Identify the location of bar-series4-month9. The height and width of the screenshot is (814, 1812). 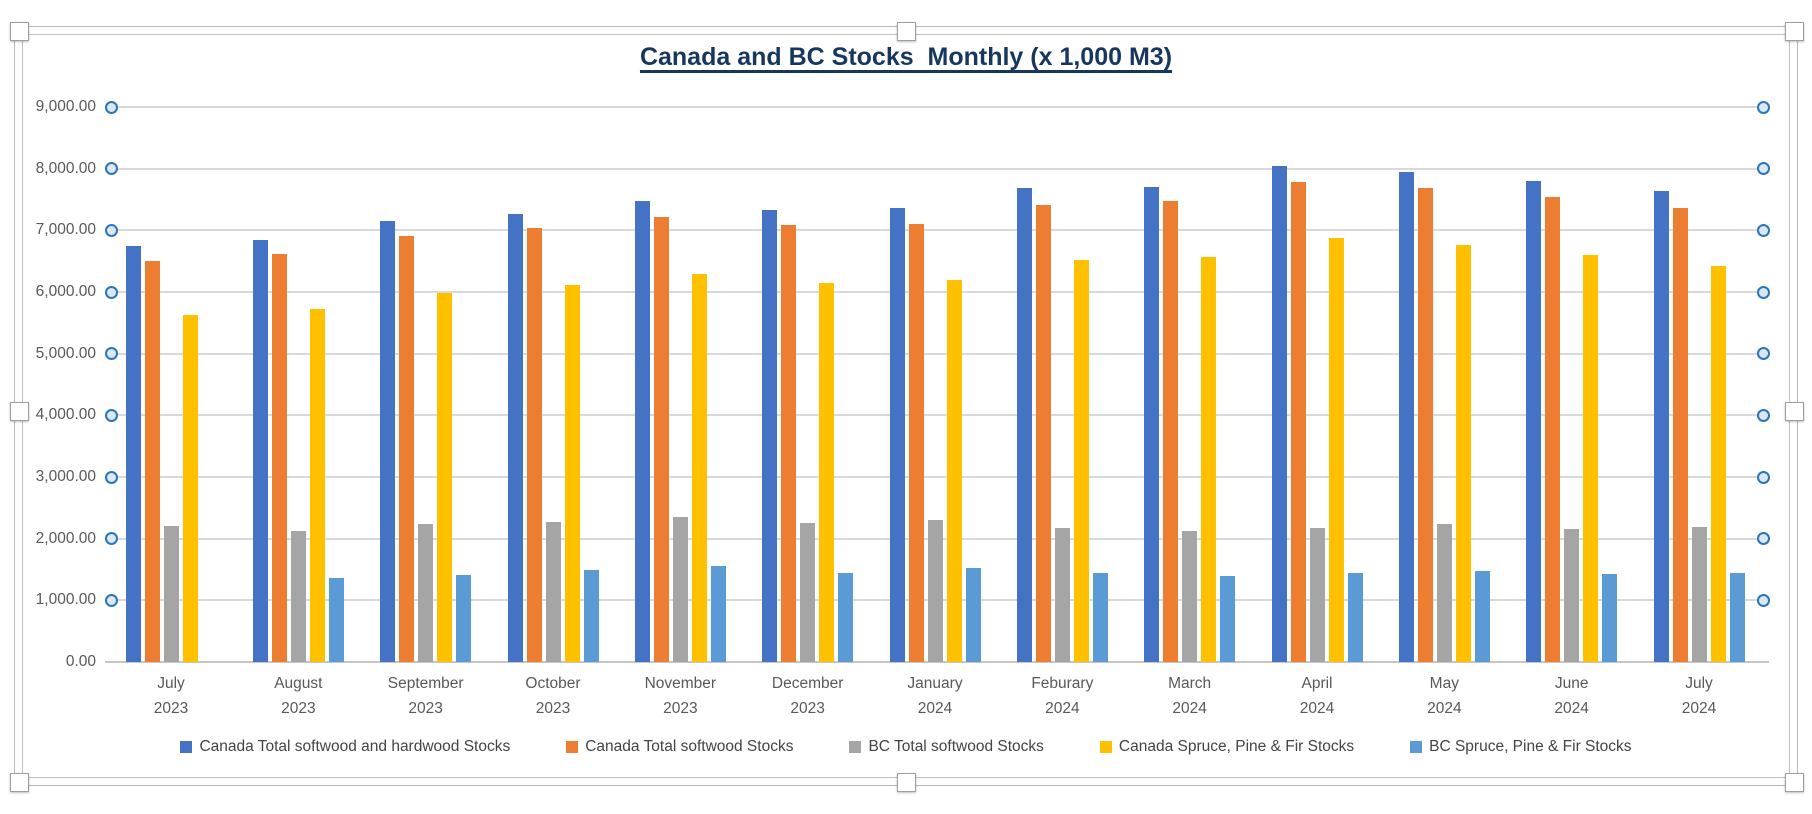
(1209, 459).